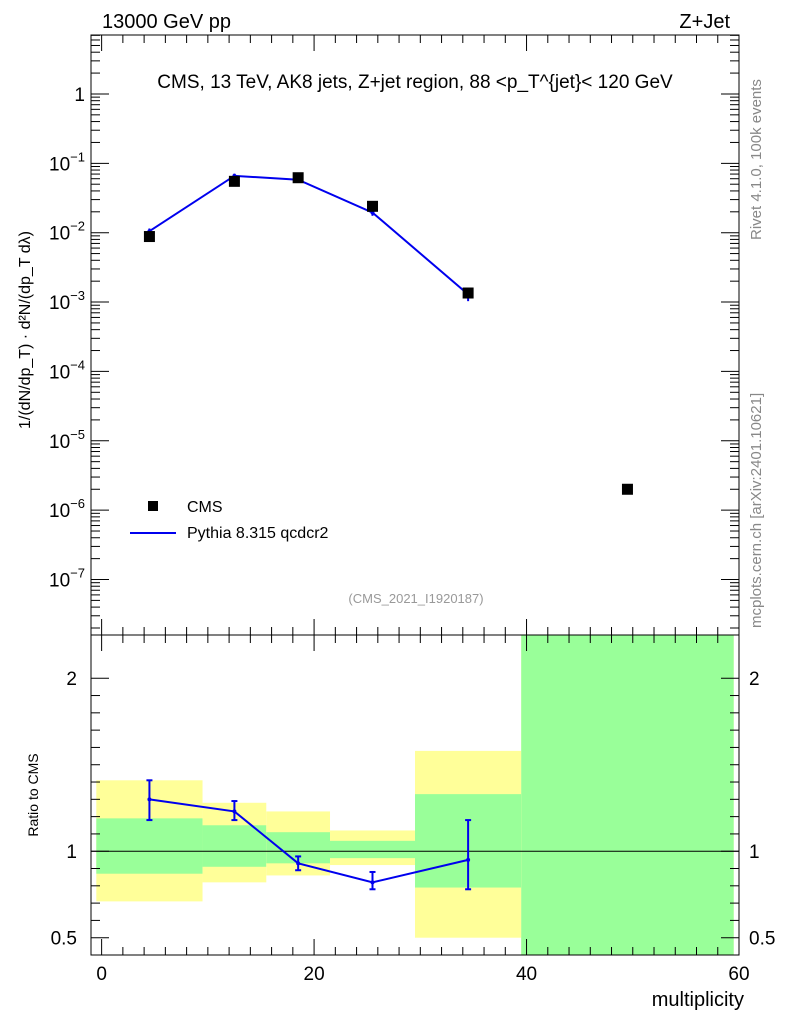 The width and height of the screenshot is (786, 1024). Describe the element at coordinates (205, 507) in the screenshot. I see `legend-cms-label: CMS` at that location.